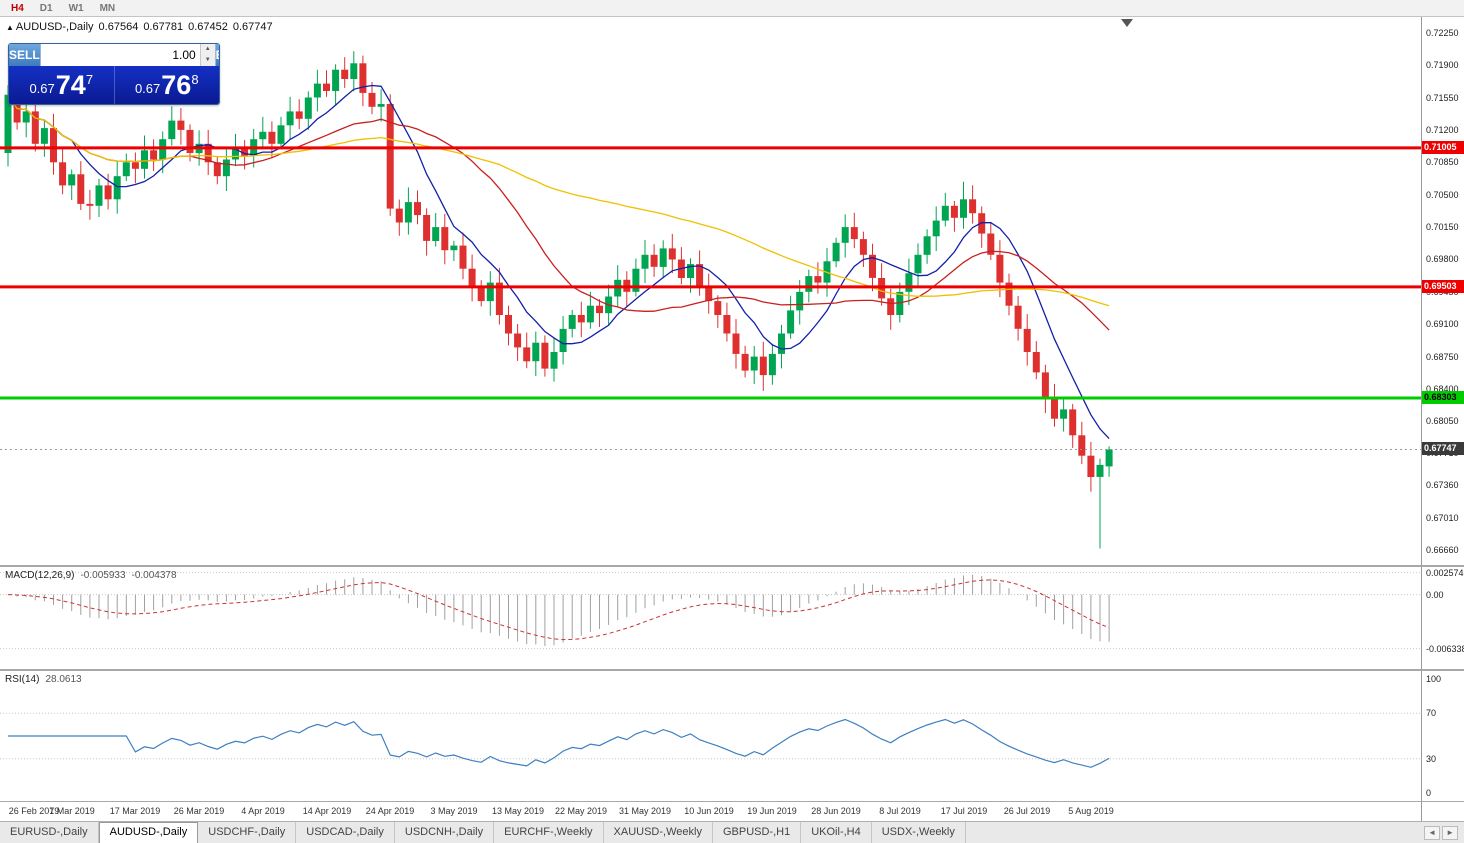 The image size is (1464, 843). What do you see at coordinates (154, 575) in the screenshot?
I see `macd-signal-value: -0.004378` at bounding box center [154, 575].